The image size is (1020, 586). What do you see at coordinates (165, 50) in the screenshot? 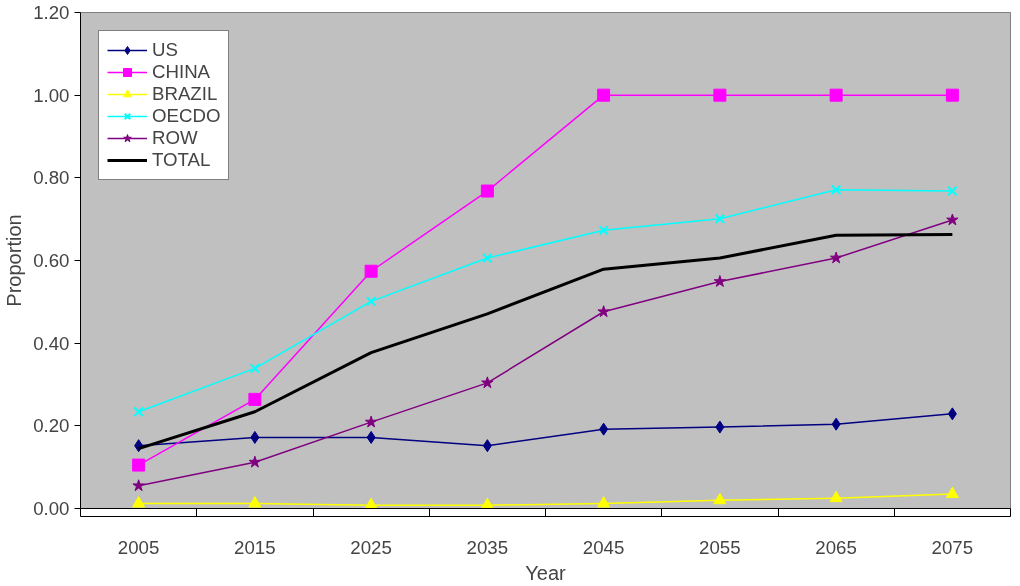
I see `legend-label: US` at bounding box center [165, 50].